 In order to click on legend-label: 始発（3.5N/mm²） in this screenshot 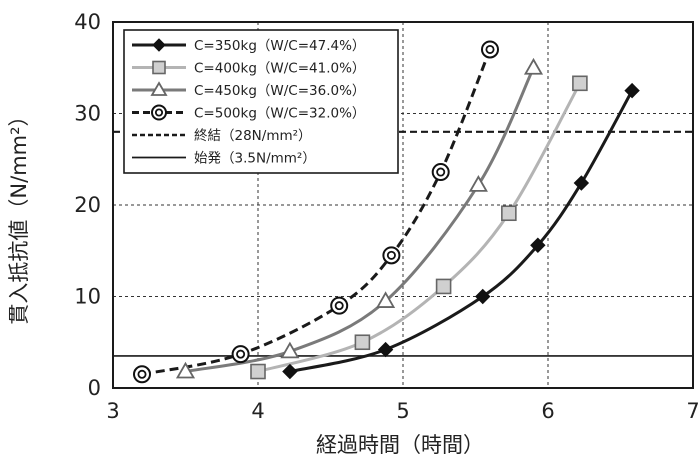, I will do `click(255, 159)`.